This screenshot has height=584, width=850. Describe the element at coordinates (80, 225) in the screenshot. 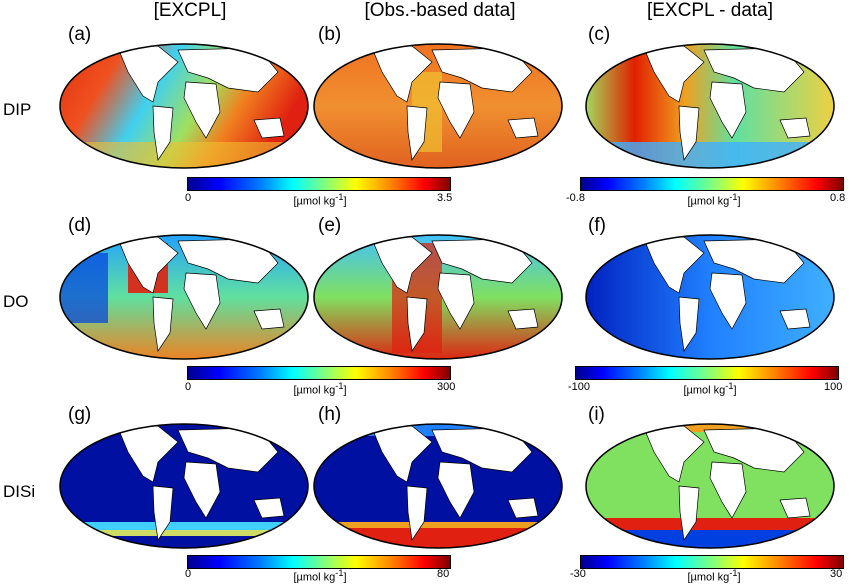

I see `panel-letter-d: (d)` at that location.